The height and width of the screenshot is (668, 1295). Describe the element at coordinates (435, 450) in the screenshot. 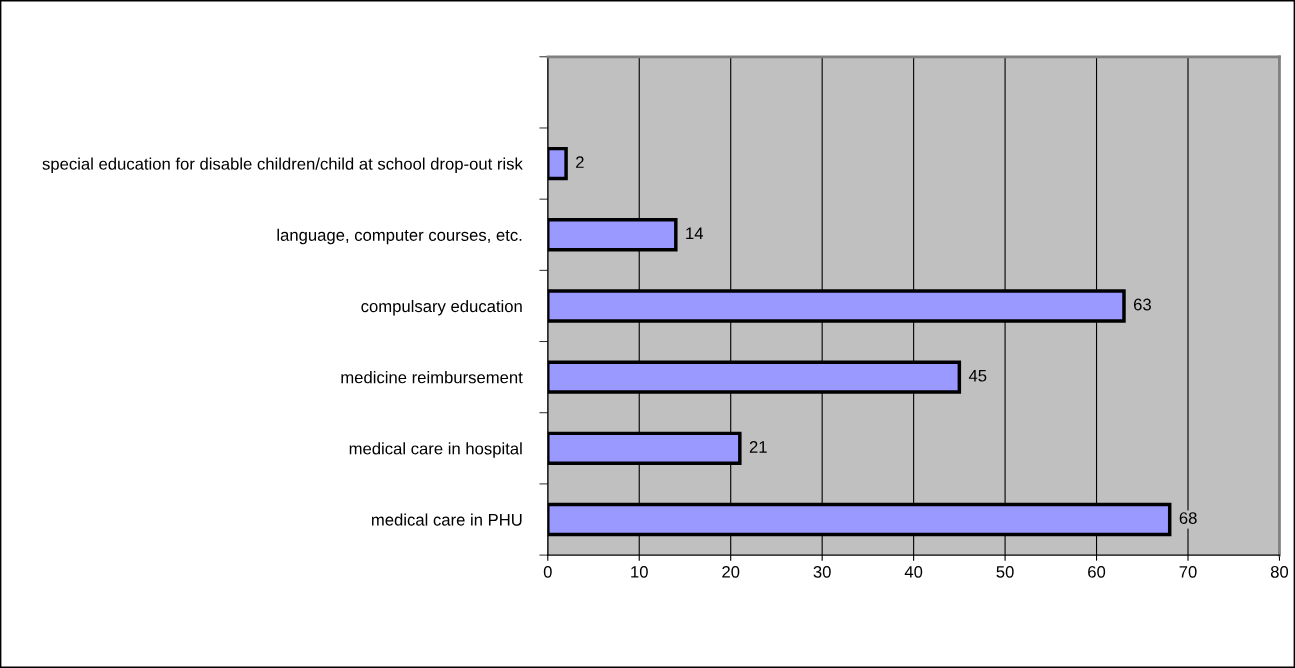

I see `y-tick-label: medical care in hospital` at that location.